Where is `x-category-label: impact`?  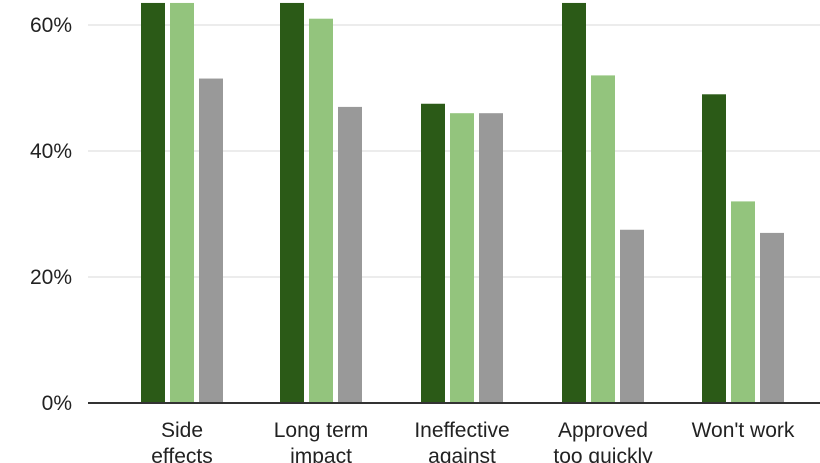
x-category-label: impact is located at coordinates (321, 454).